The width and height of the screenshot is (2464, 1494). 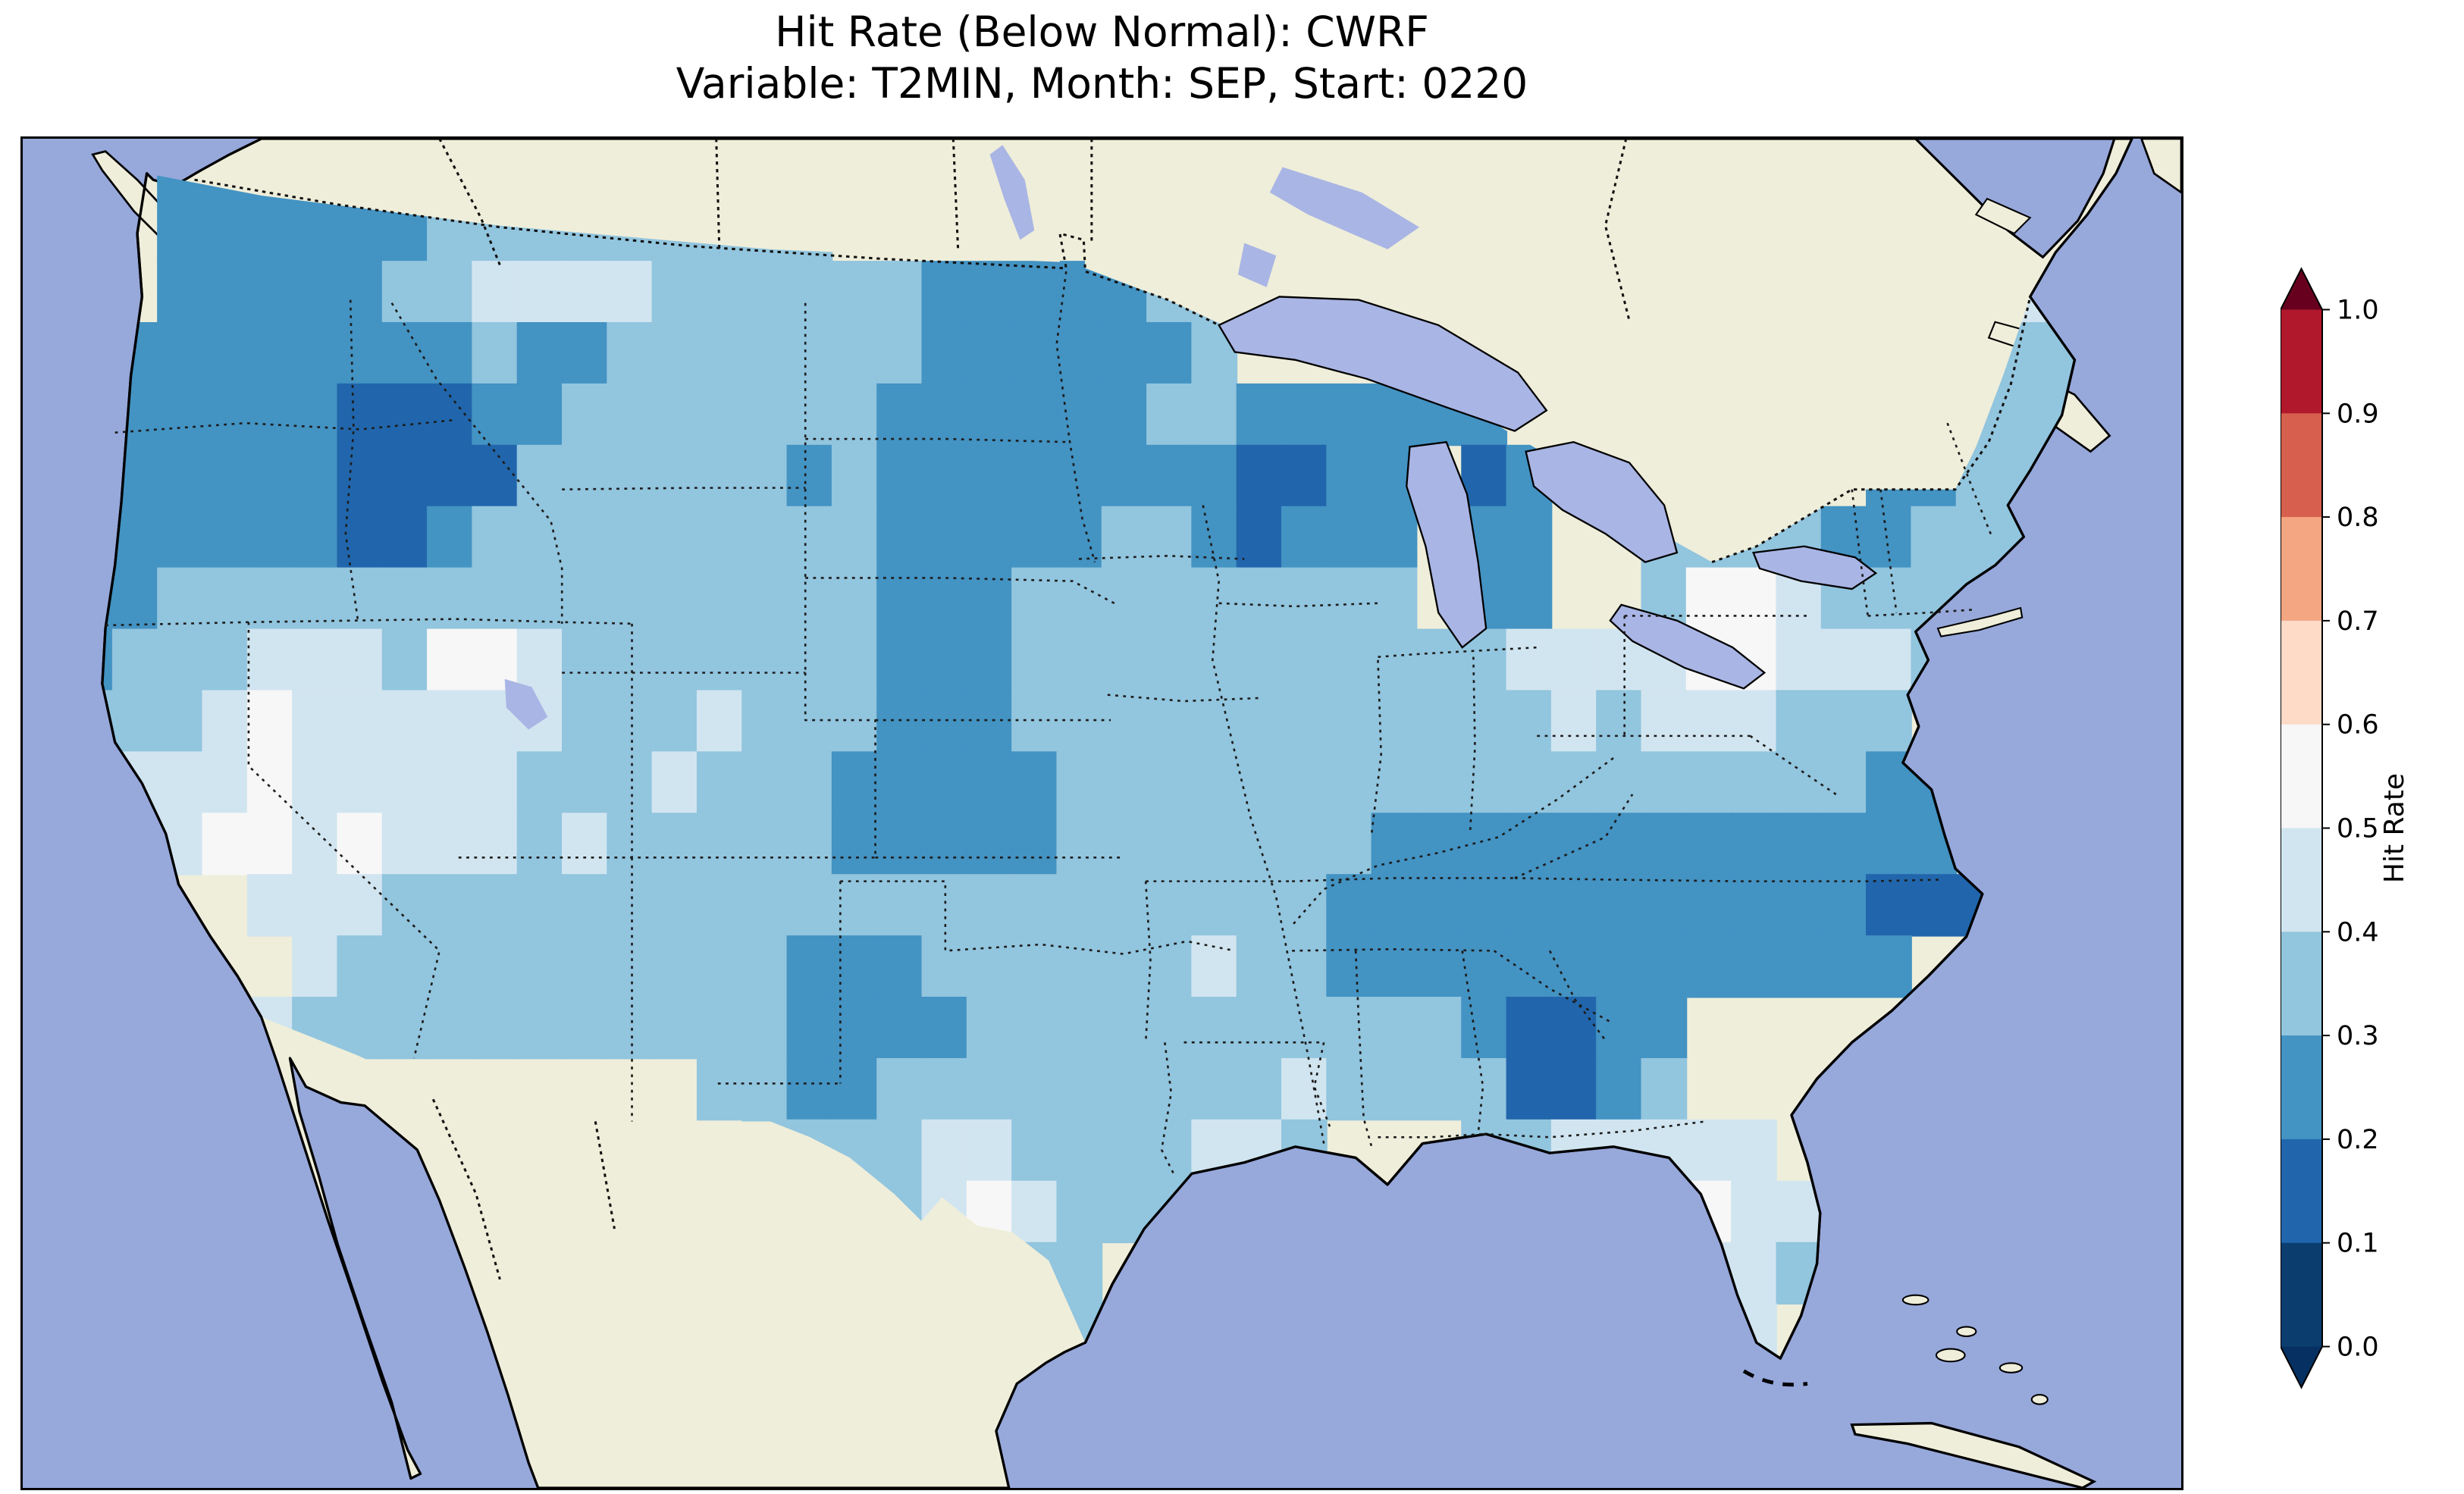 I want to click on colorbar-axis-label: Hit Rate, so click(x=2394, y=828).